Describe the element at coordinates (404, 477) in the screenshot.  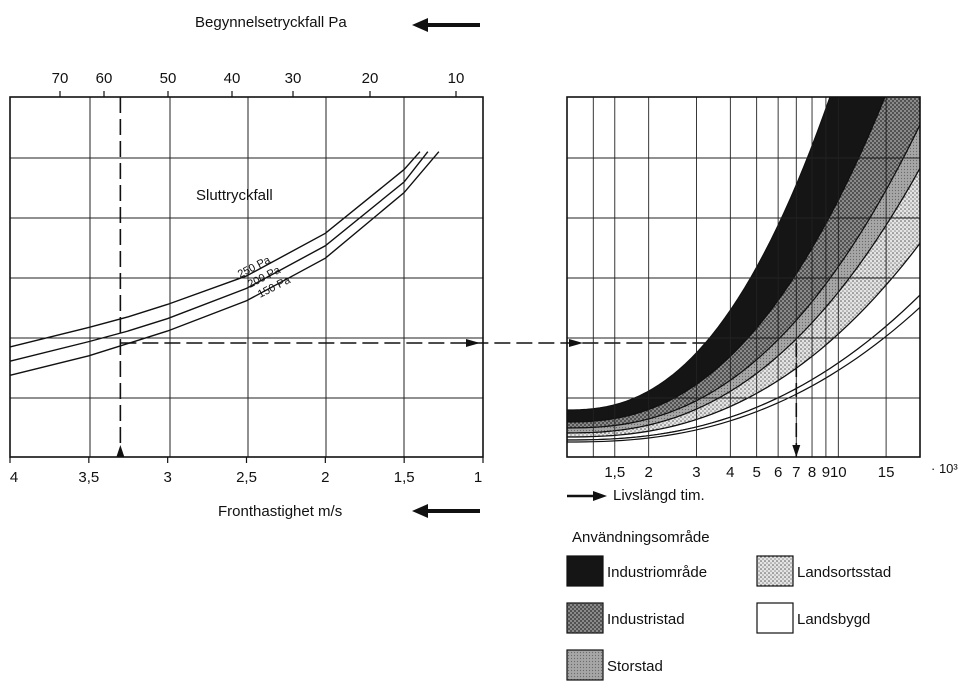
I see `x-tick-label: 1,5` at that location.